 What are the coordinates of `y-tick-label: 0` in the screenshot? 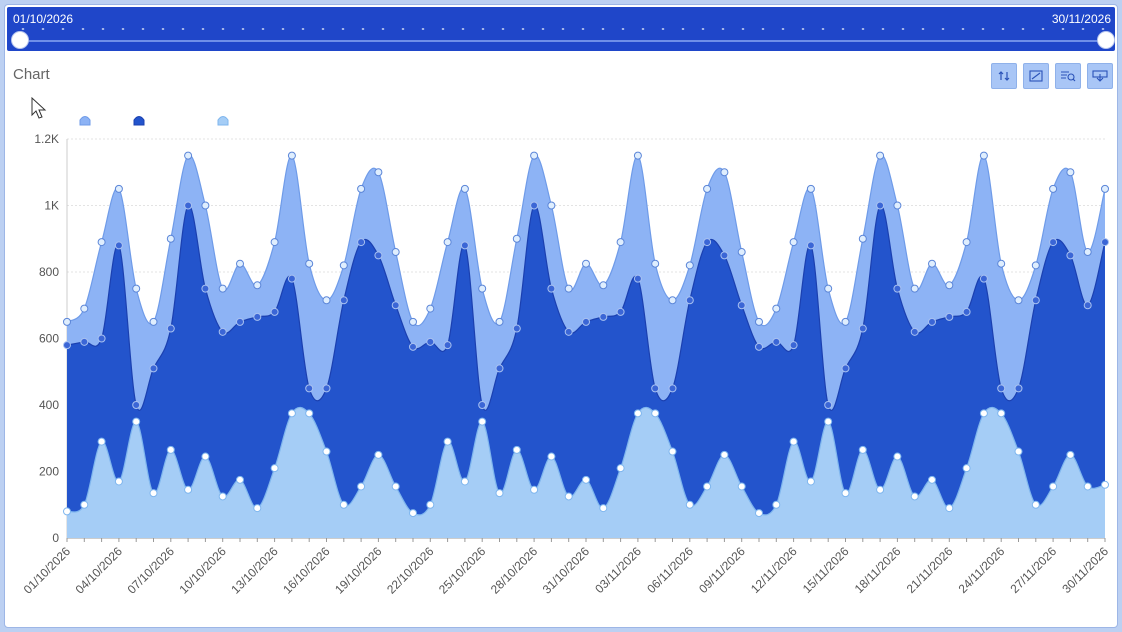 It's located at (55, 538).